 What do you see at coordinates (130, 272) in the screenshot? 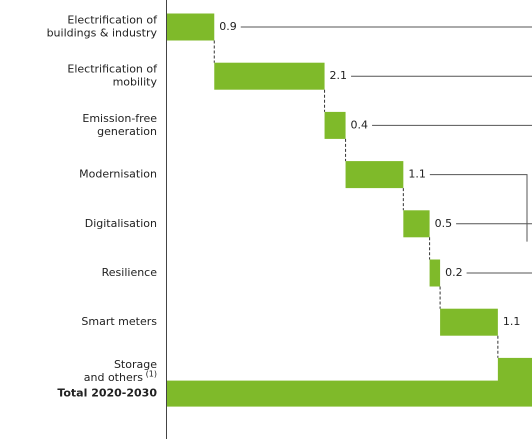
I see `category-label: Resilience` at bounding box center [130, 272].